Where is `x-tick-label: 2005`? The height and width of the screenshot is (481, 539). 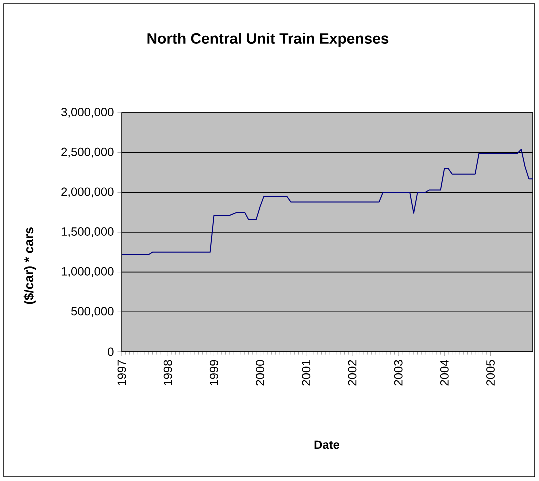 x-tick-label: 2005 is located at coordinates (490, 373).